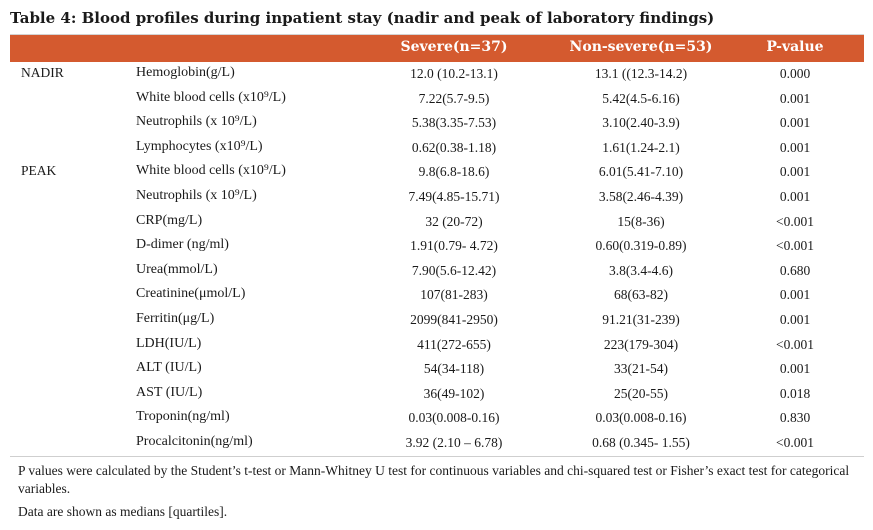 The image size is (873, 530). I want to click on table-row: ALT (IU/L) 54(34-118) 33(21-54) 0.001, so click(437, 369).